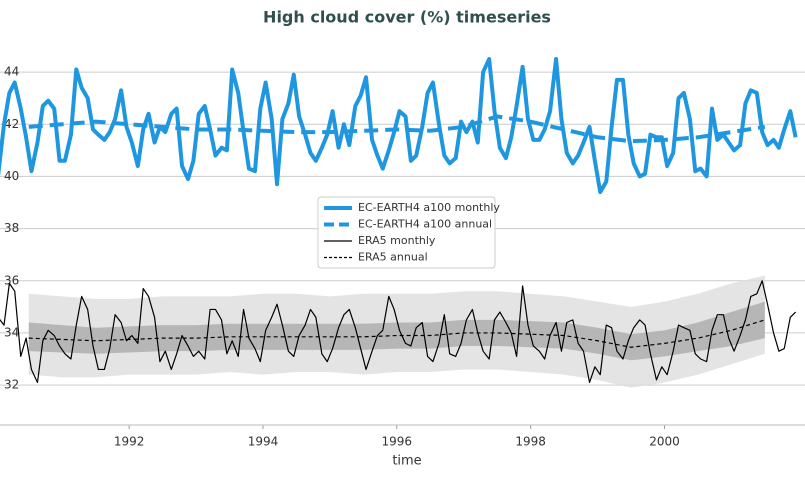 The image size is (805, 478). I want to click on legend-label: ERA5 monthly, so click(397, 240).